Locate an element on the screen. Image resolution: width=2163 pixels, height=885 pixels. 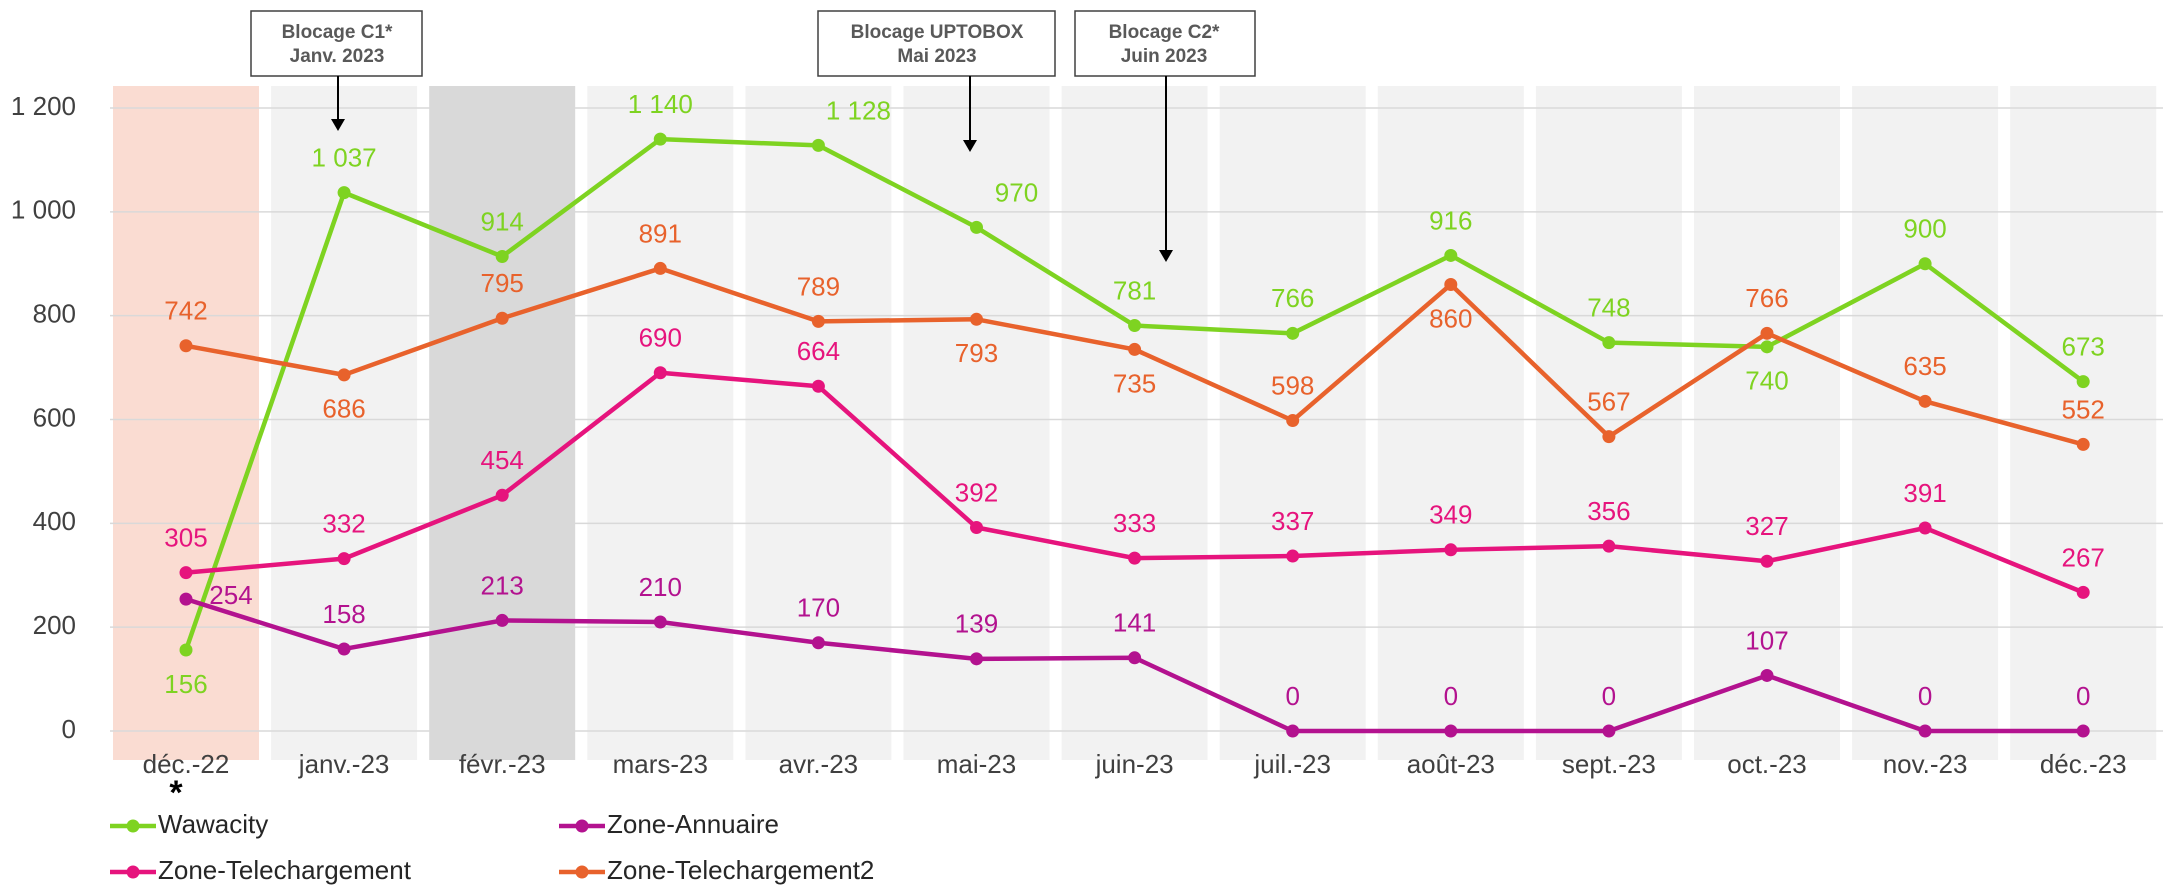
y-tick-label: 800 is located at coordinates (54, 314).